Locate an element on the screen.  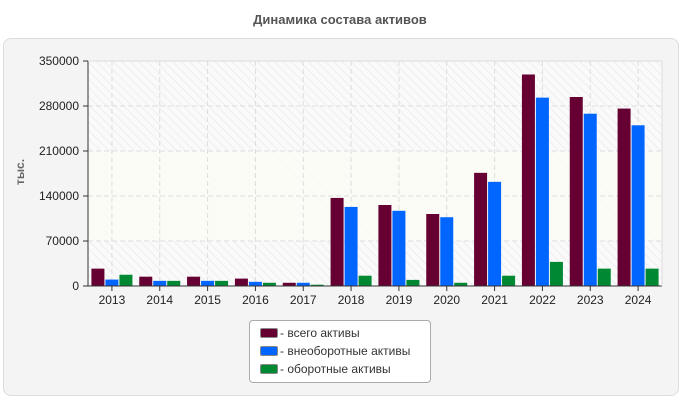
x-tick-label: 2018 is located at coordinates (351, 300).